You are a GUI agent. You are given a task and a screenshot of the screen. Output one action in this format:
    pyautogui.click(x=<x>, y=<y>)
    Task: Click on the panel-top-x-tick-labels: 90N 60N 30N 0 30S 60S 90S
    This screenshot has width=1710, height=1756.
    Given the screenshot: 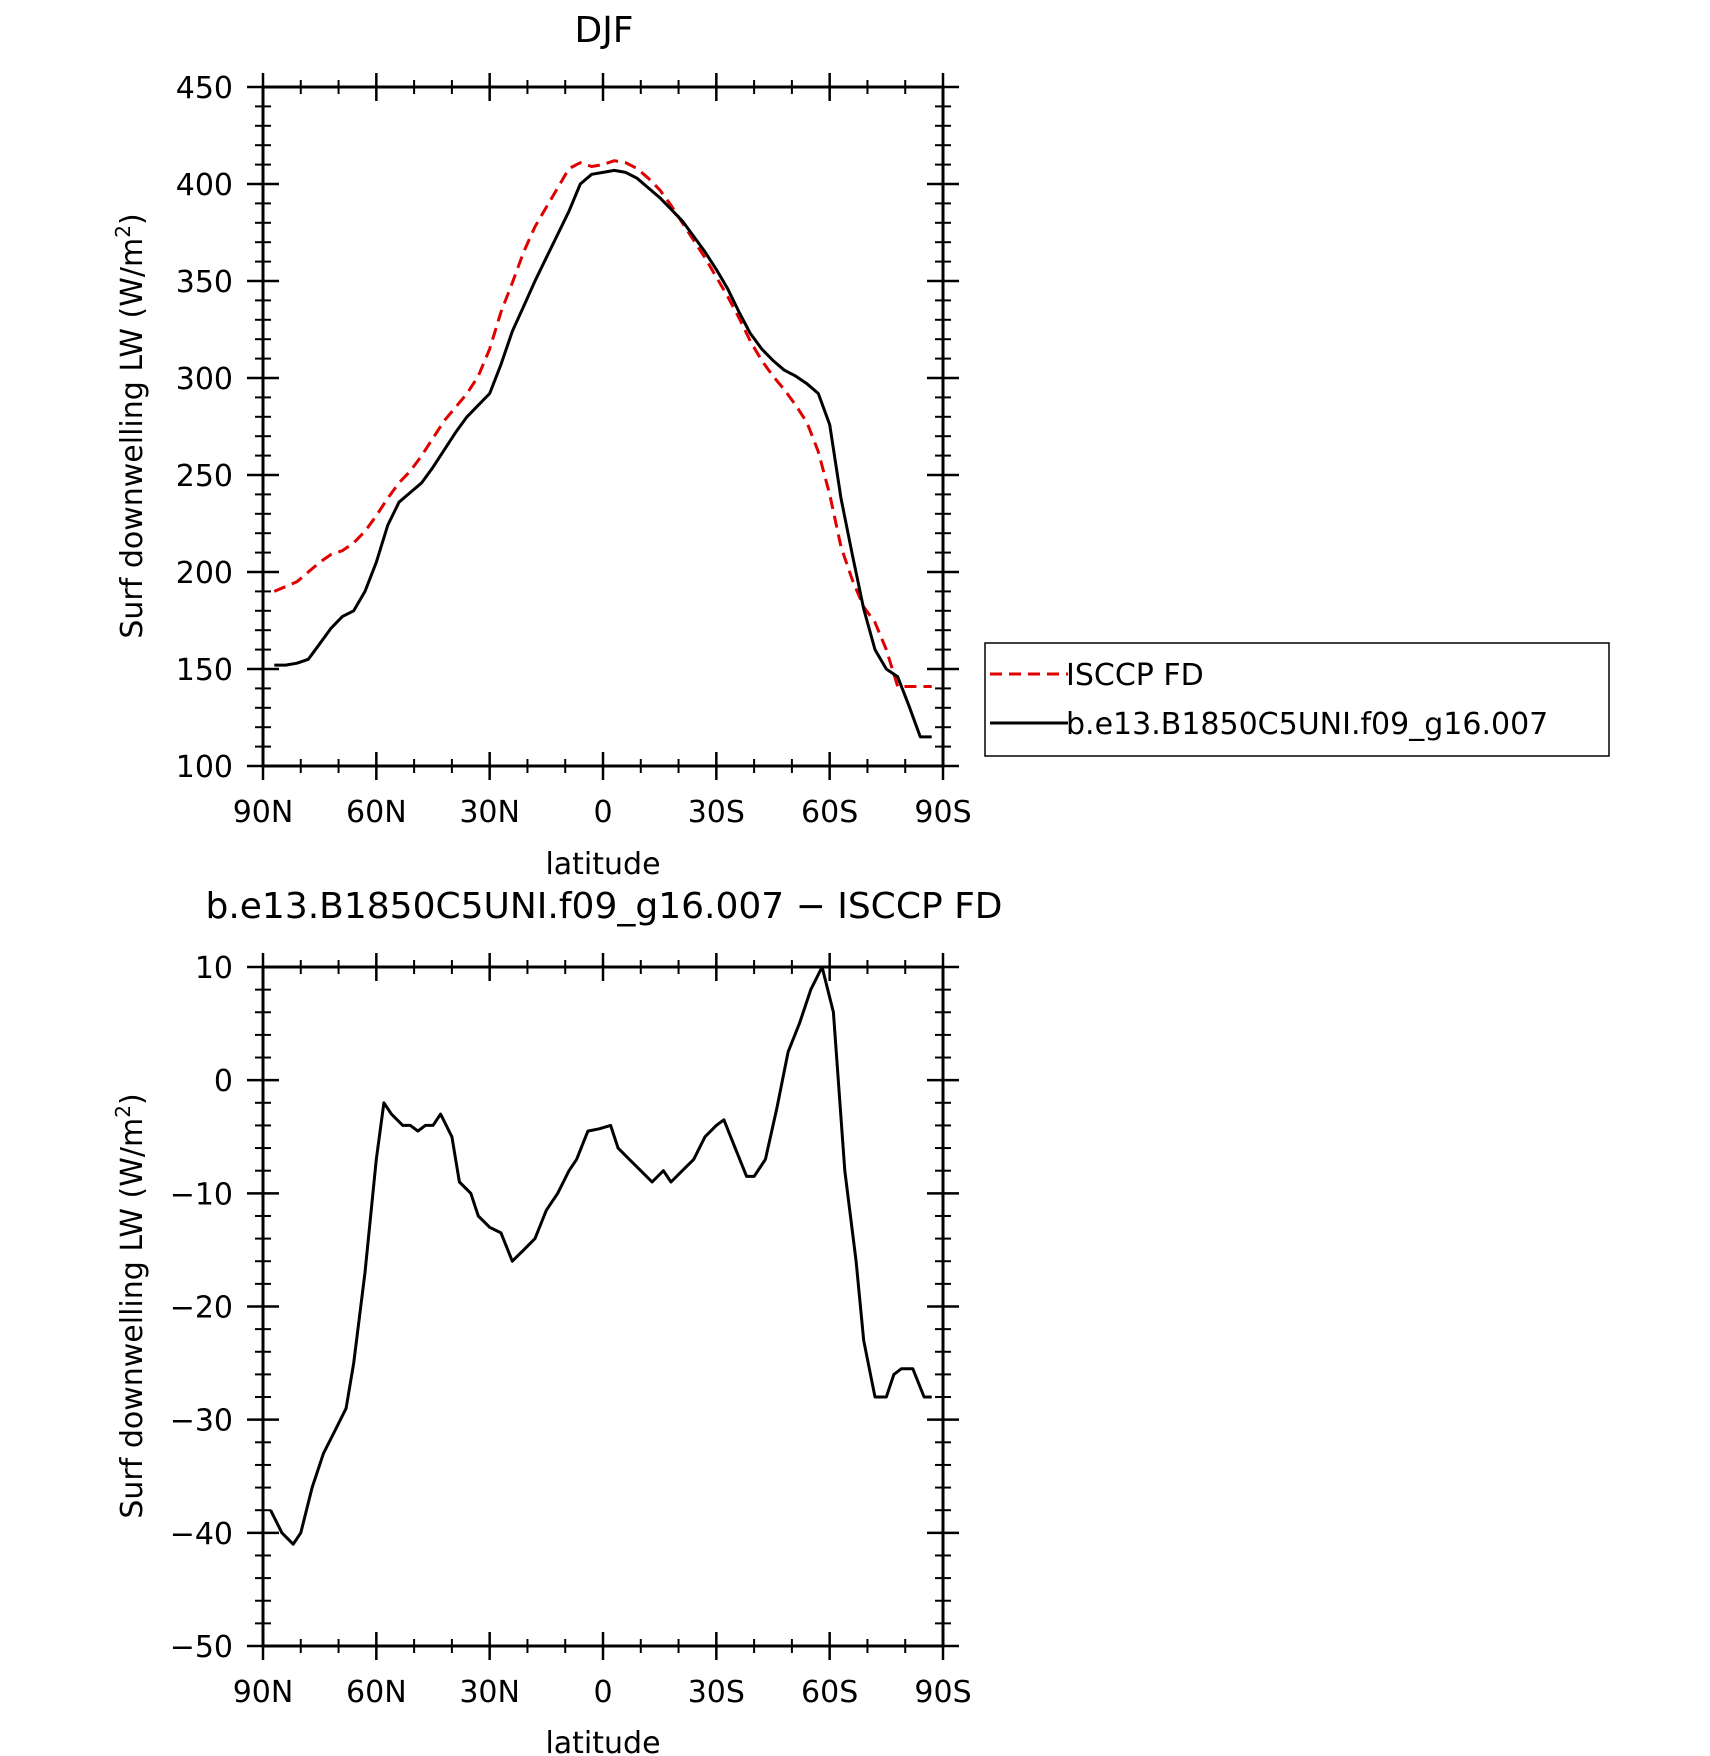 What is the action you would take?
    pyautogui.click(x=602, y=812)
    